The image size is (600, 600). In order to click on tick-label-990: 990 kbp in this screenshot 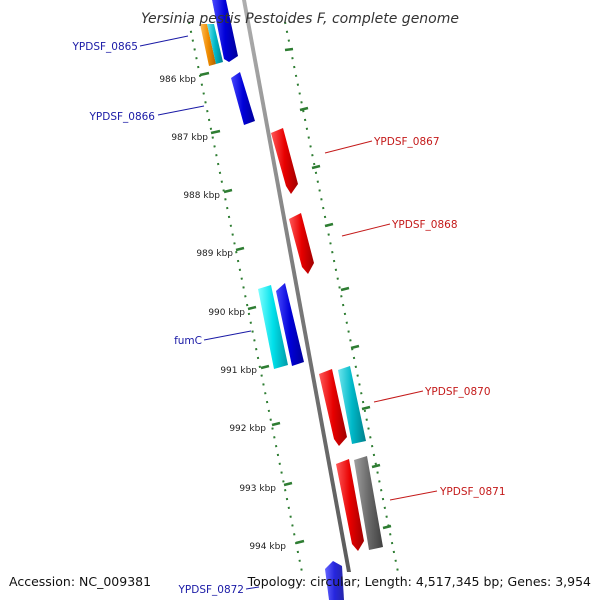, I will do `click(226, 313)`.